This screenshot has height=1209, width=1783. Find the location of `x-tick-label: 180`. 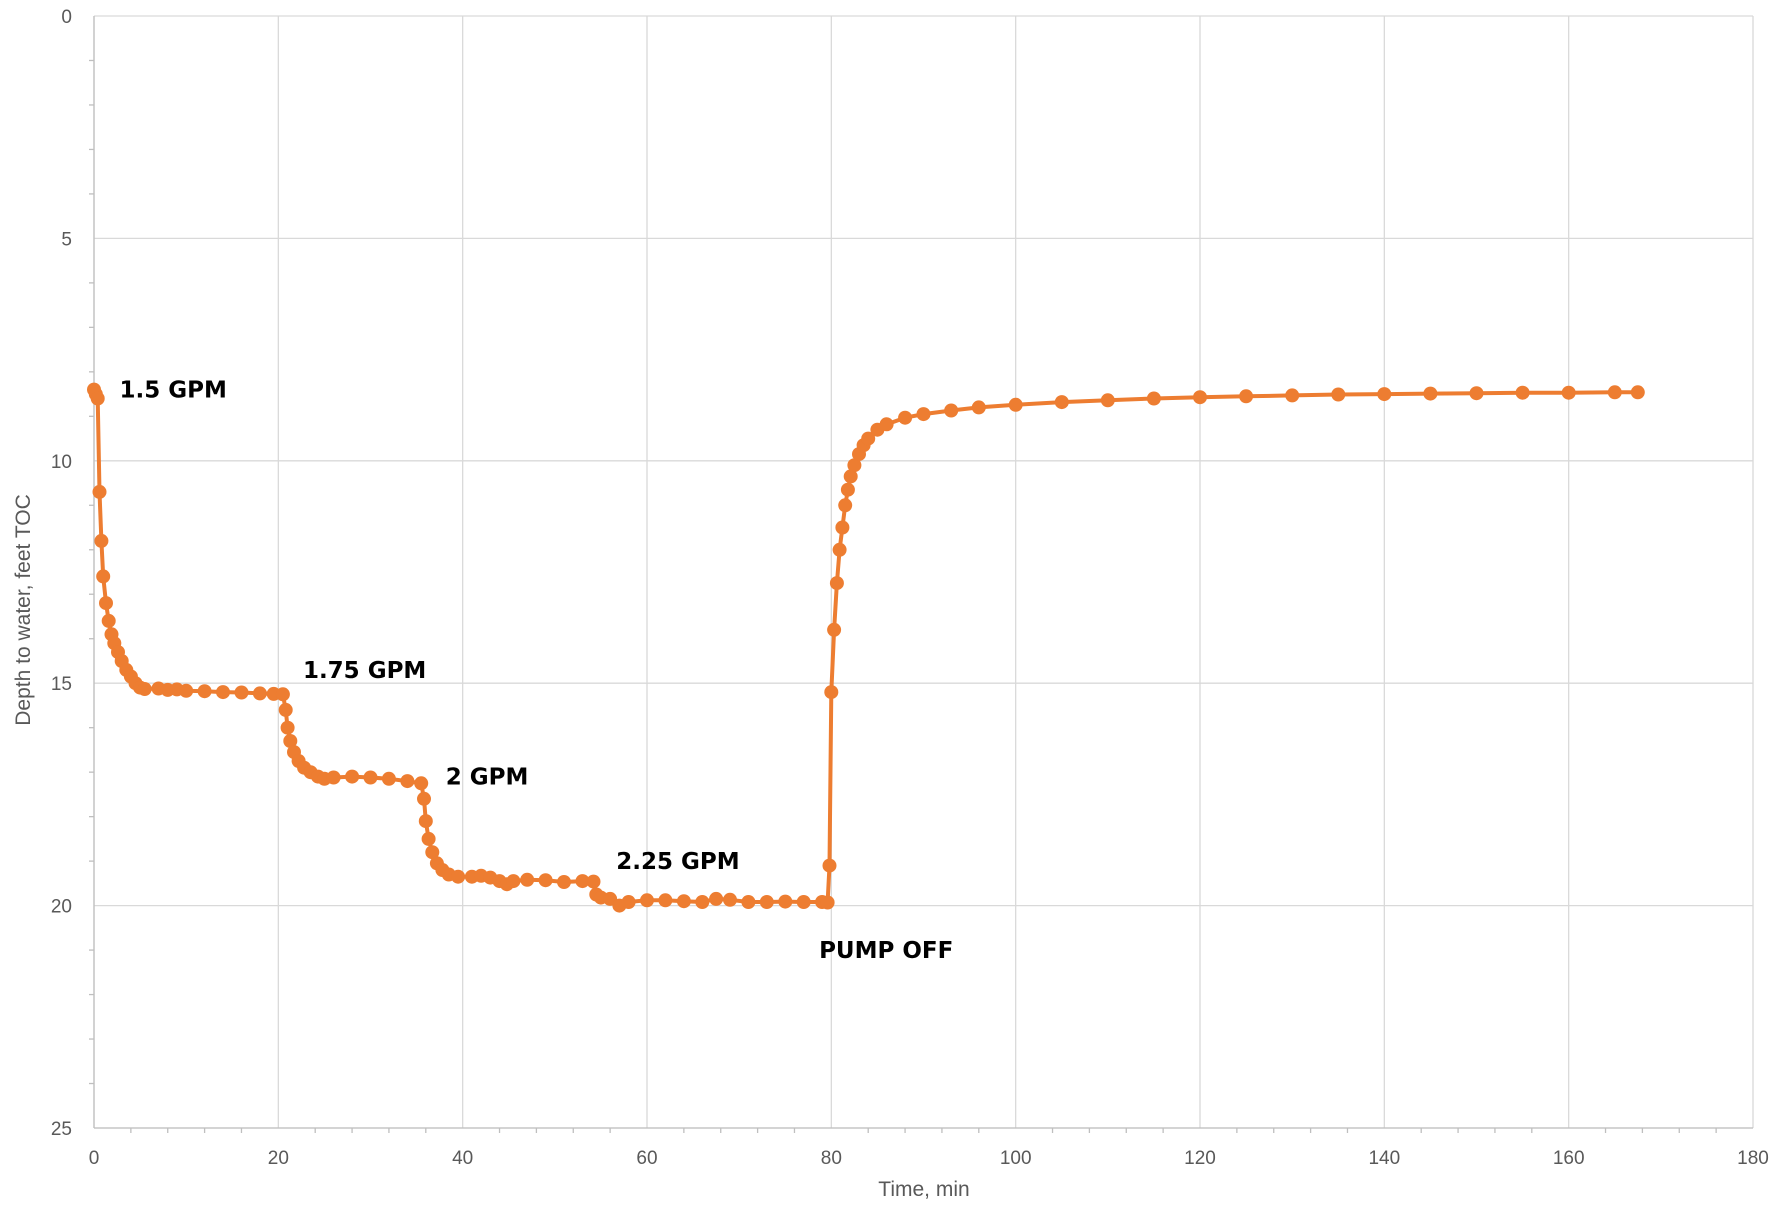

x-tick-label: 180 is located at coordinates (1753, 1158).